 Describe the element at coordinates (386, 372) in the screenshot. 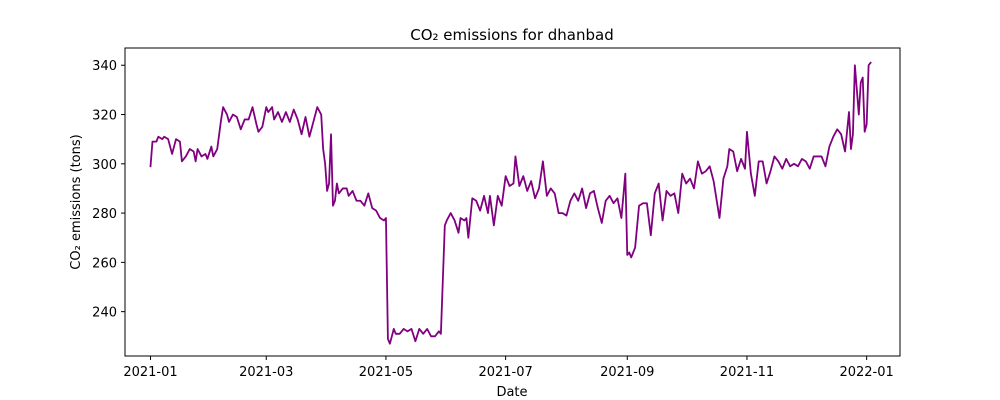

I see `x-tick-label: 2021-05` at that location.